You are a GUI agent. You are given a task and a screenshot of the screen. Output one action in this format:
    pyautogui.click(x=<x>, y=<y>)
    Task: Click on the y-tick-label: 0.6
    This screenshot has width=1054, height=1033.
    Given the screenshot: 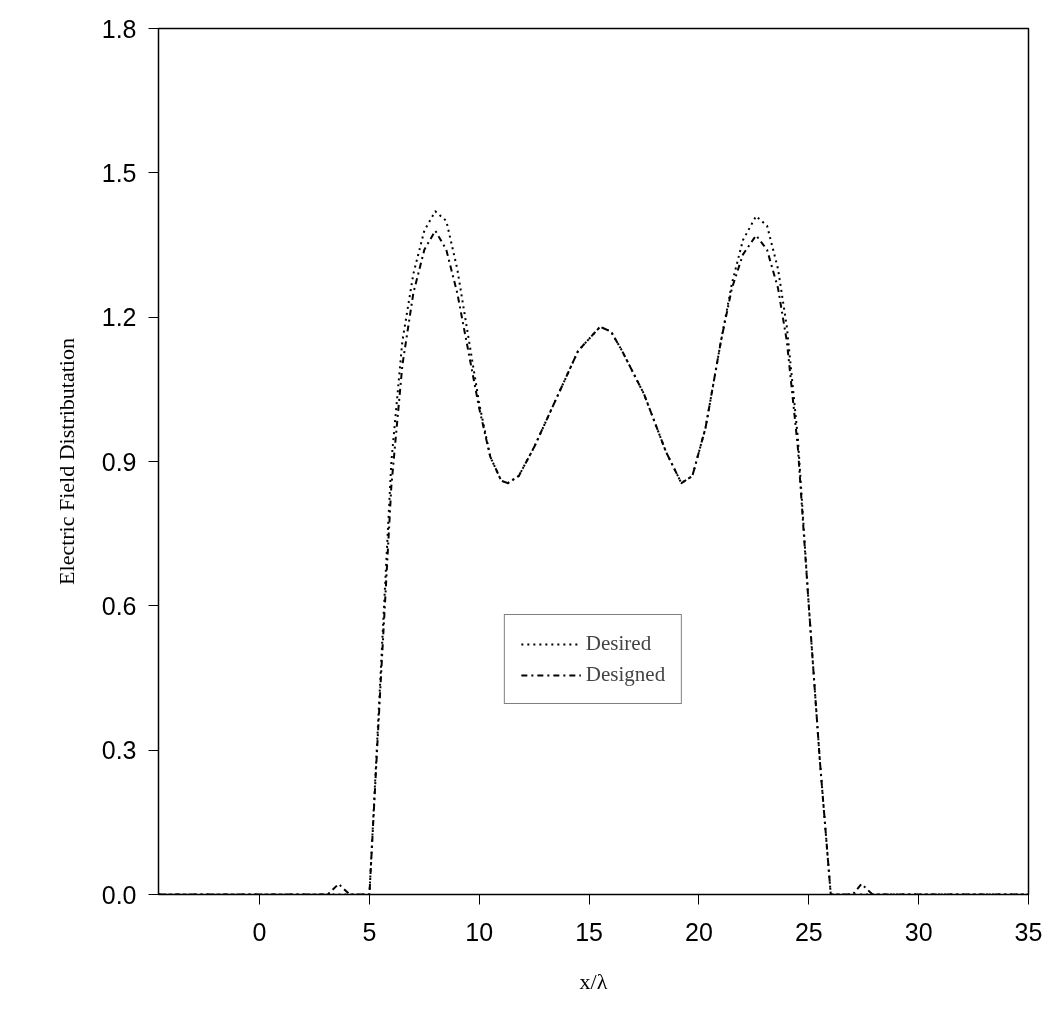 What is the action you would take?
    pyautogui.click(x=119, y=605)
    